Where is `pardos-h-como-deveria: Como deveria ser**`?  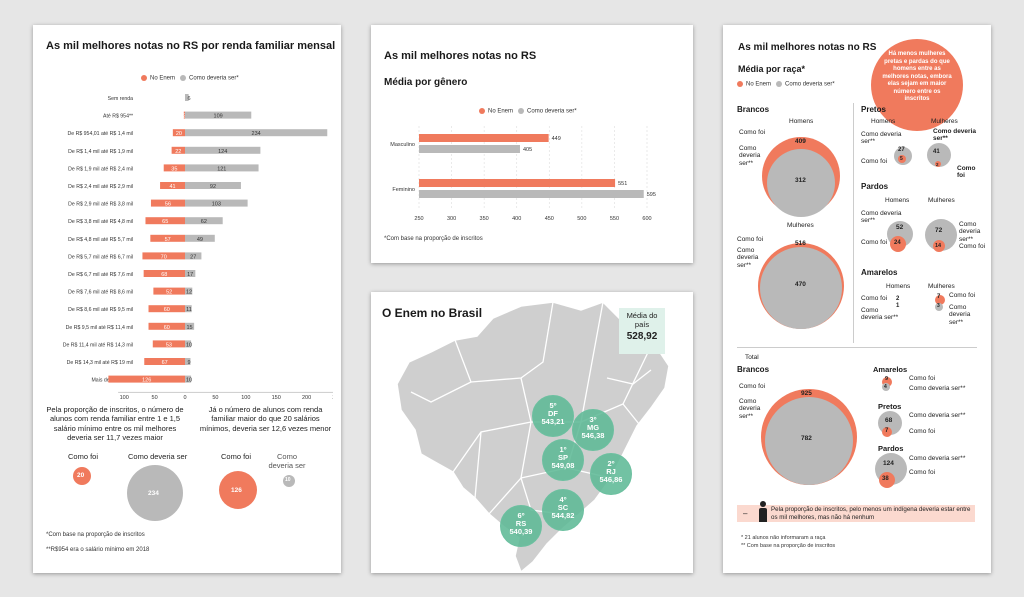
pardos-h-como-deveria: Como deveria ser** is located at coordinates (882, 217).